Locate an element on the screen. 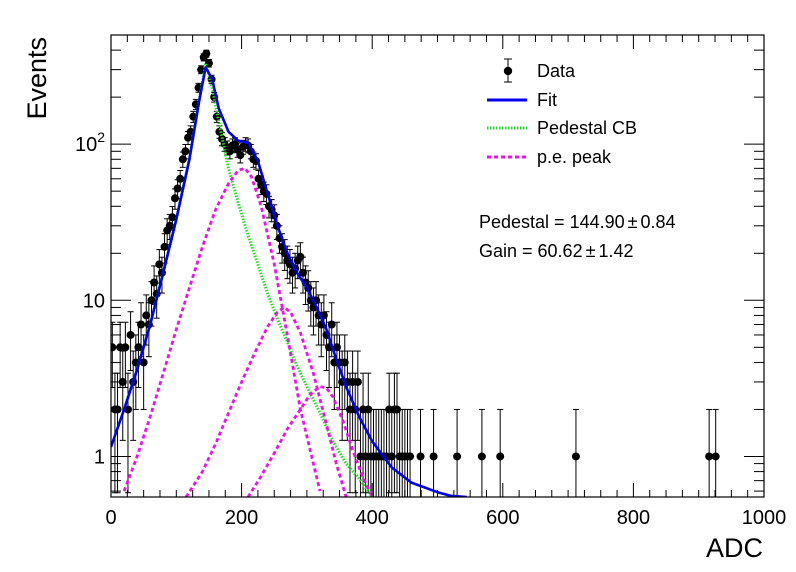 Image resolution: width=796 pixels, height=572 pixels. y-tick-label: 10 is located at coordinates (94, 301).